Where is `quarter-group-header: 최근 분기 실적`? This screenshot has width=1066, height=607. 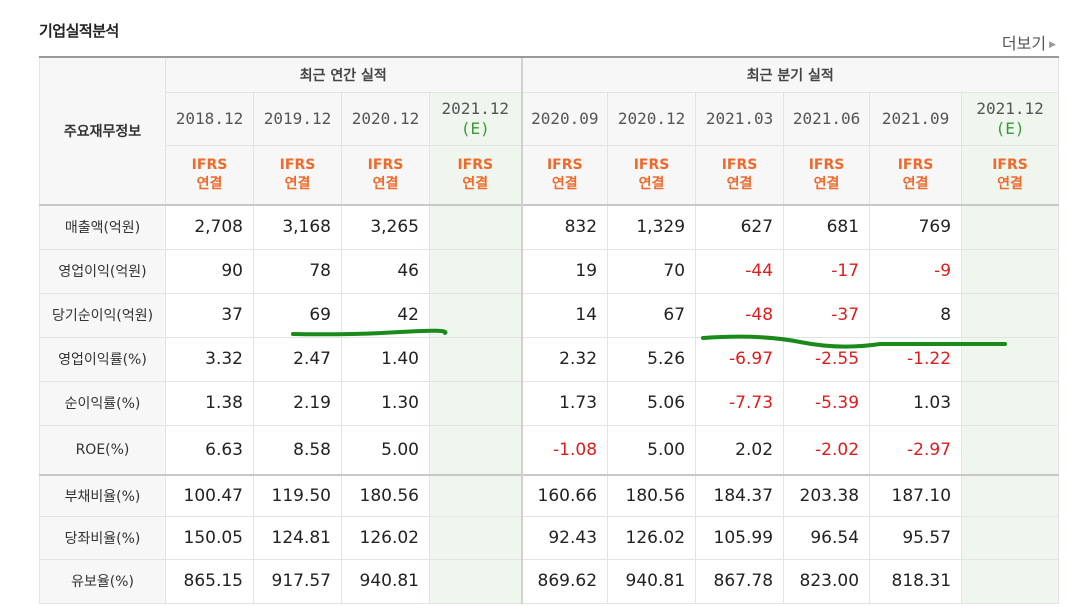
quarter-group-header: 최근 분기 실적 is located at coordinates (790, 74).